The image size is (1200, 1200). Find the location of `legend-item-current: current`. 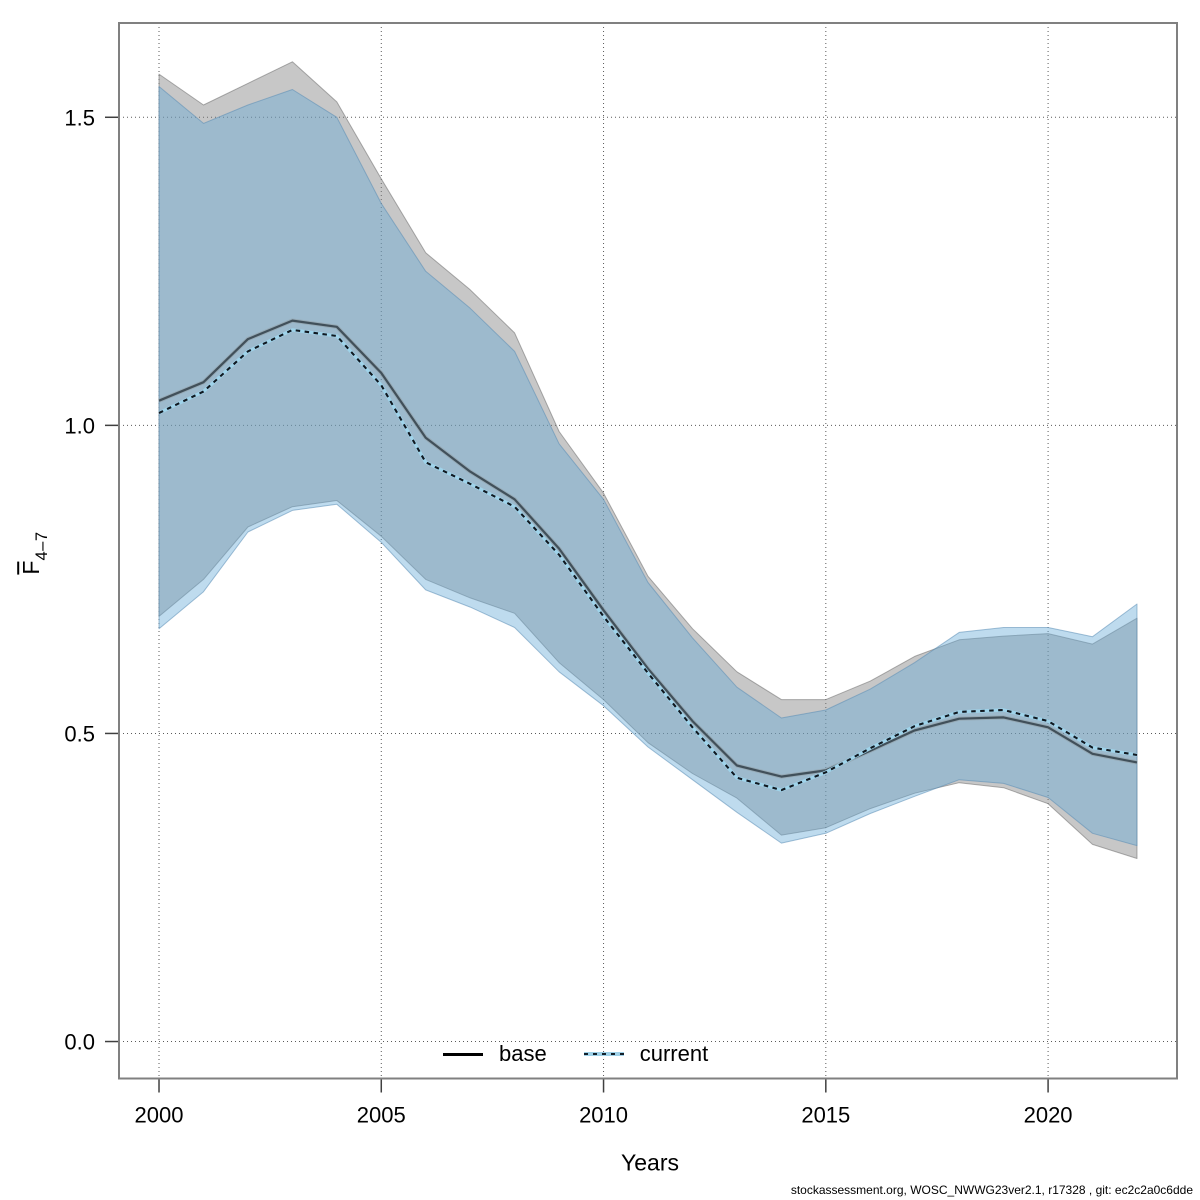

legend-item-current: current is located at coordinates (646, 1054).